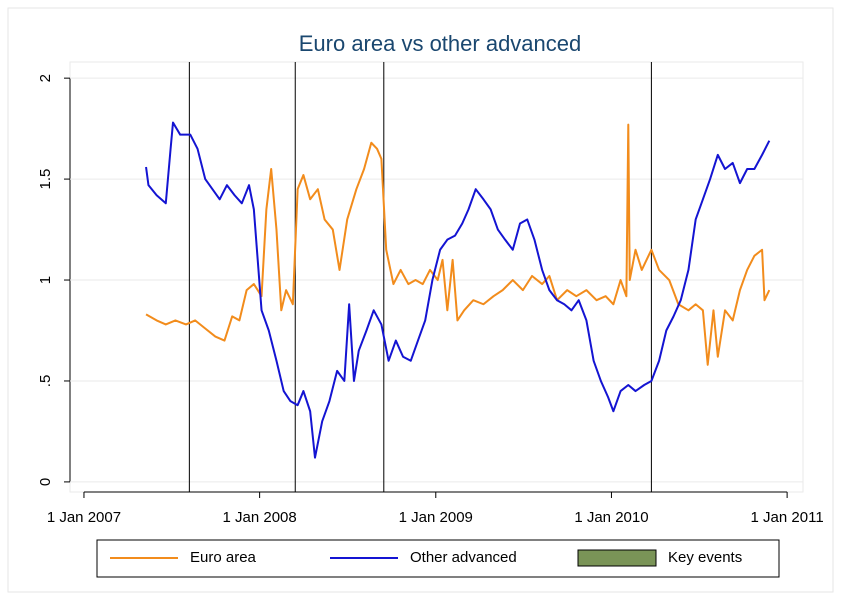 This screenshot has width=843, height=606. I want to click on y-tick-label: 0, so click(45, 482).